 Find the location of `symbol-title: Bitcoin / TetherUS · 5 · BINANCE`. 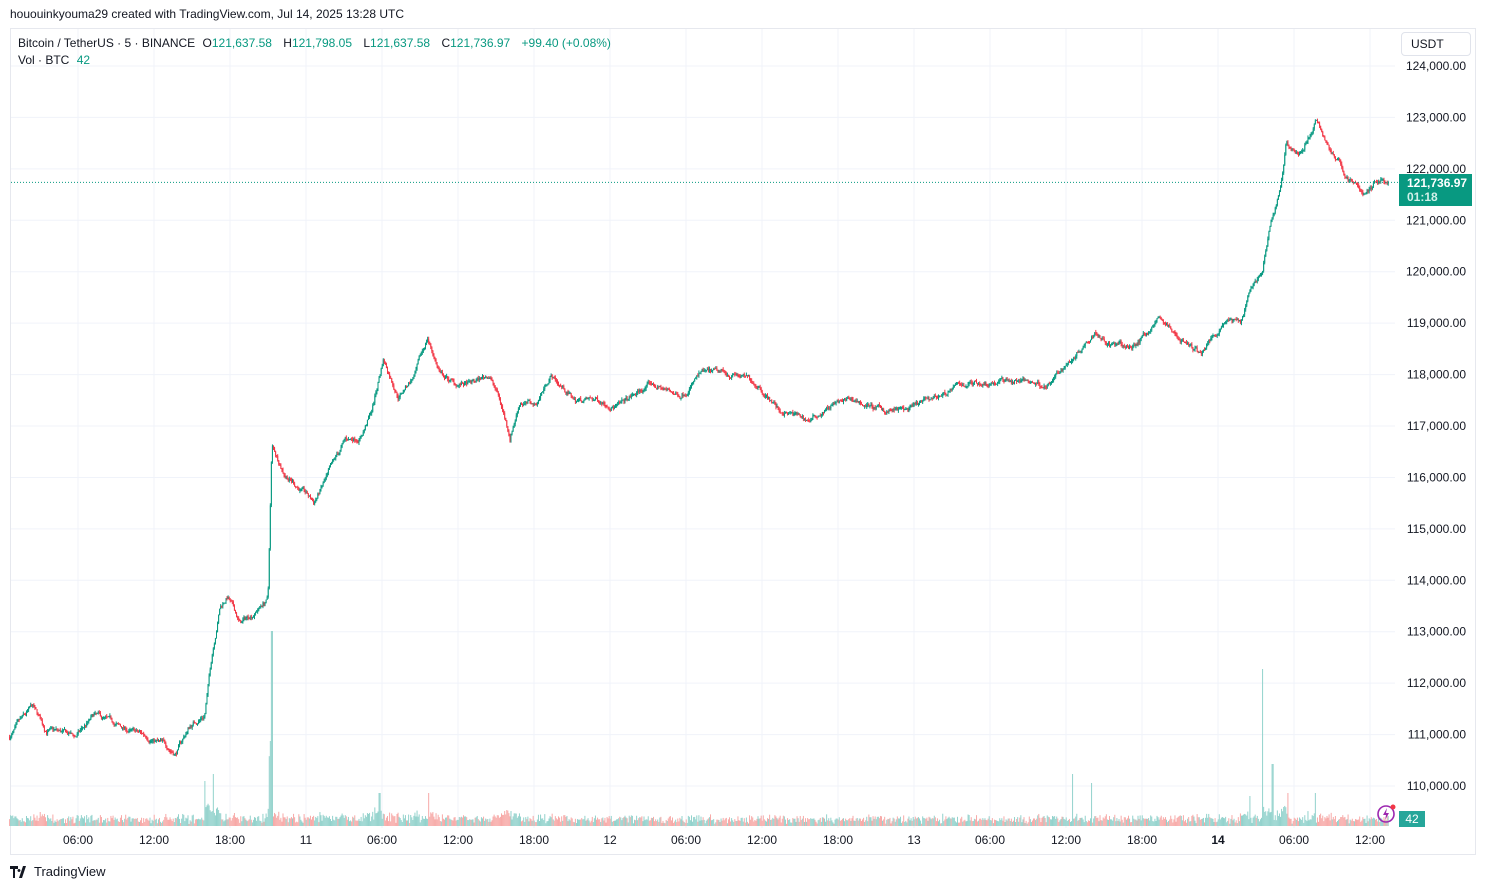

symbol-title: Bitcoin / TetherUS · 5 · BINANCE is located at coordinates (107, 43).